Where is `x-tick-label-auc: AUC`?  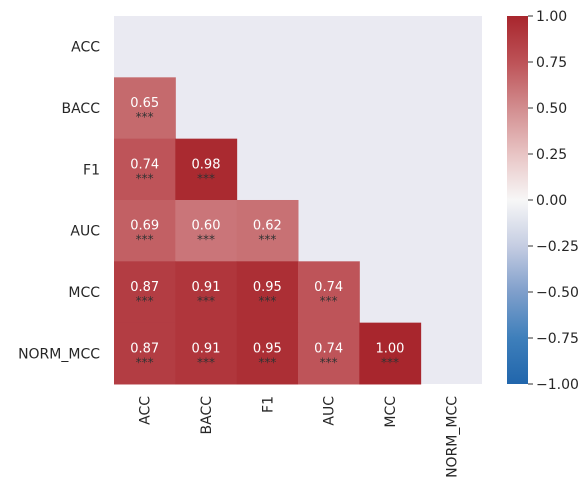 x-tick-label-auc: AUC is located at coordinates (330, 411).